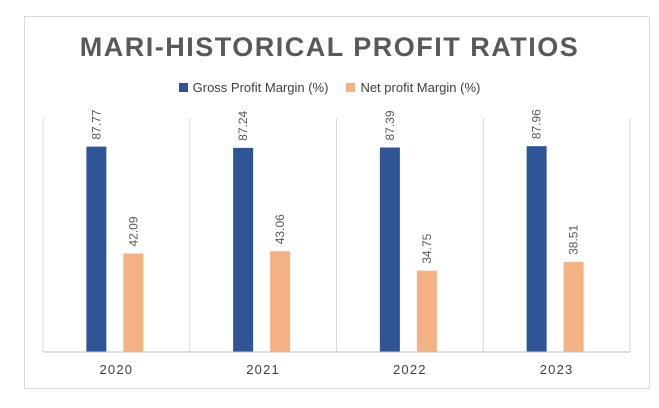 The height and width of the screenshot is (408, 659). Describe the element at coordinates (133, 231) in the screenshot. I see `data-label-net-2020: 42.09` at that location.